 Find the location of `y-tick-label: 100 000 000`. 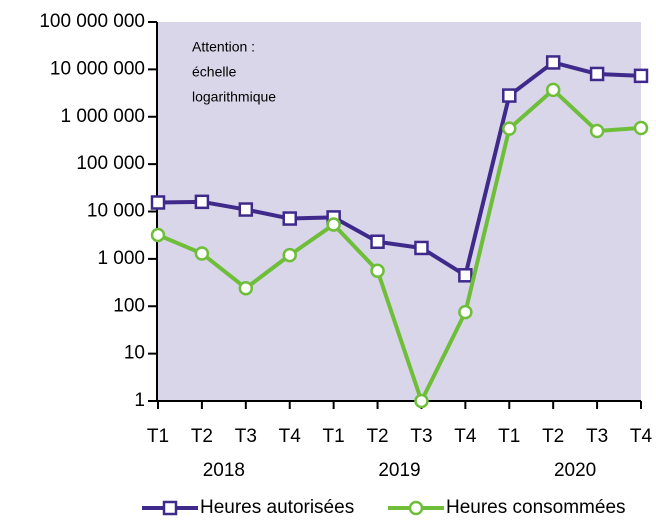

y-tick-label: 100 000 000 is located at coordinates (92, 21).